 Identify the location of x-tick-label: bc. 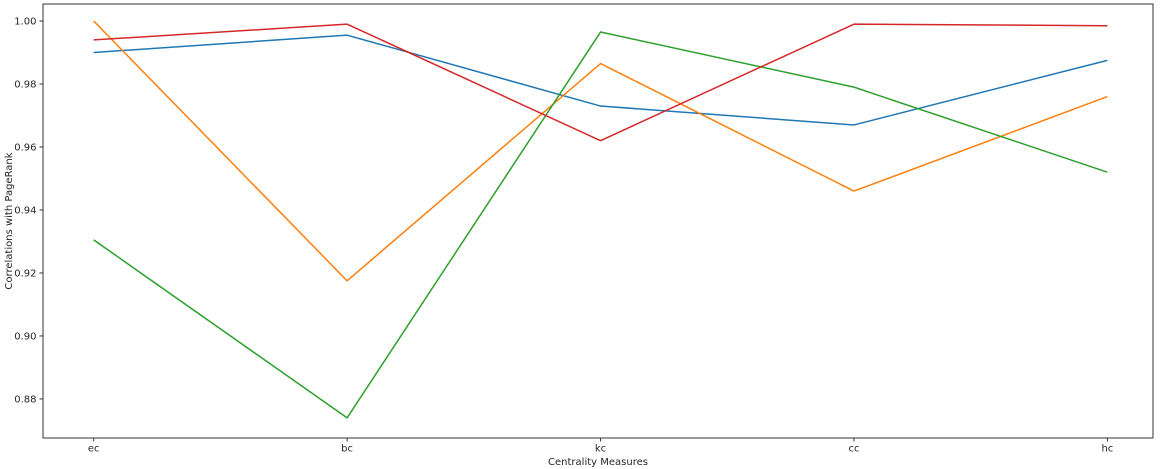
(347, 449).